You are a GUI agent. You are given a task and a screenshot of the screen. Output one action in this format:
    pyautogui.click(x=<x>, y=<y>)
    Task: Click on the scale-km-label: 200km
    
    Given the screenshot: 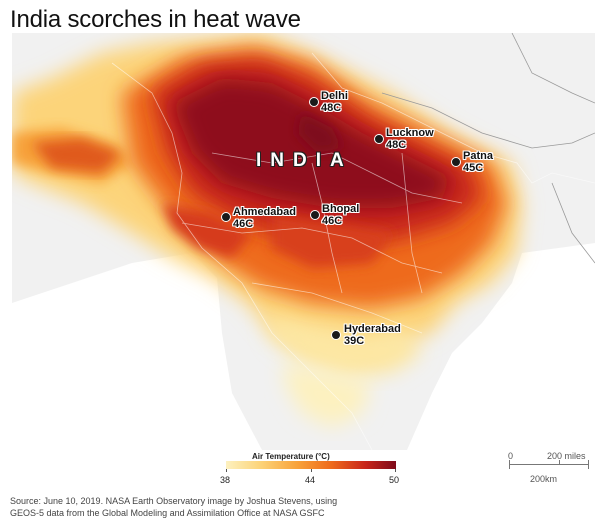 What is the action you would take?
    pyautogui.click(x=544, y=479)
    